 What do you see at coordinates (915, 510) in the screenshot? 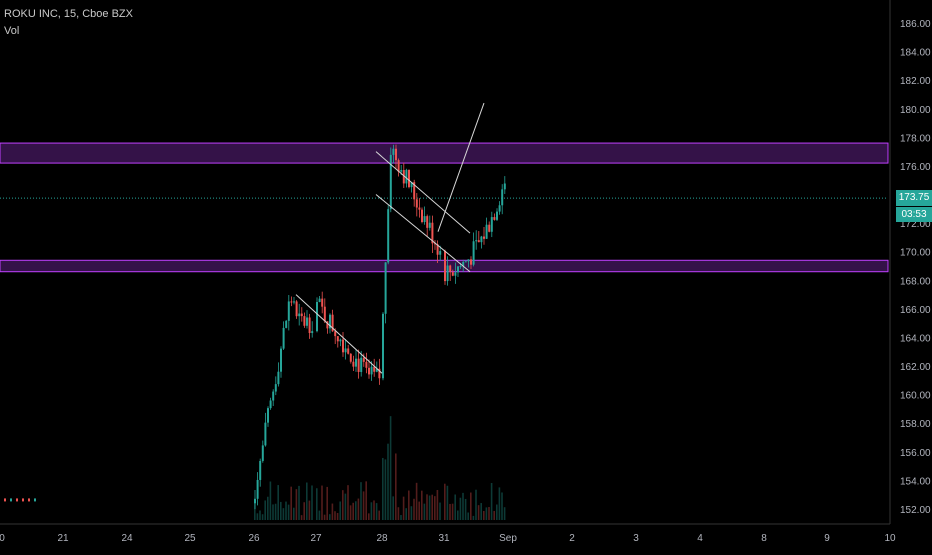
I see `price-tick-label: 152.00` at bounding box center [915, 510].